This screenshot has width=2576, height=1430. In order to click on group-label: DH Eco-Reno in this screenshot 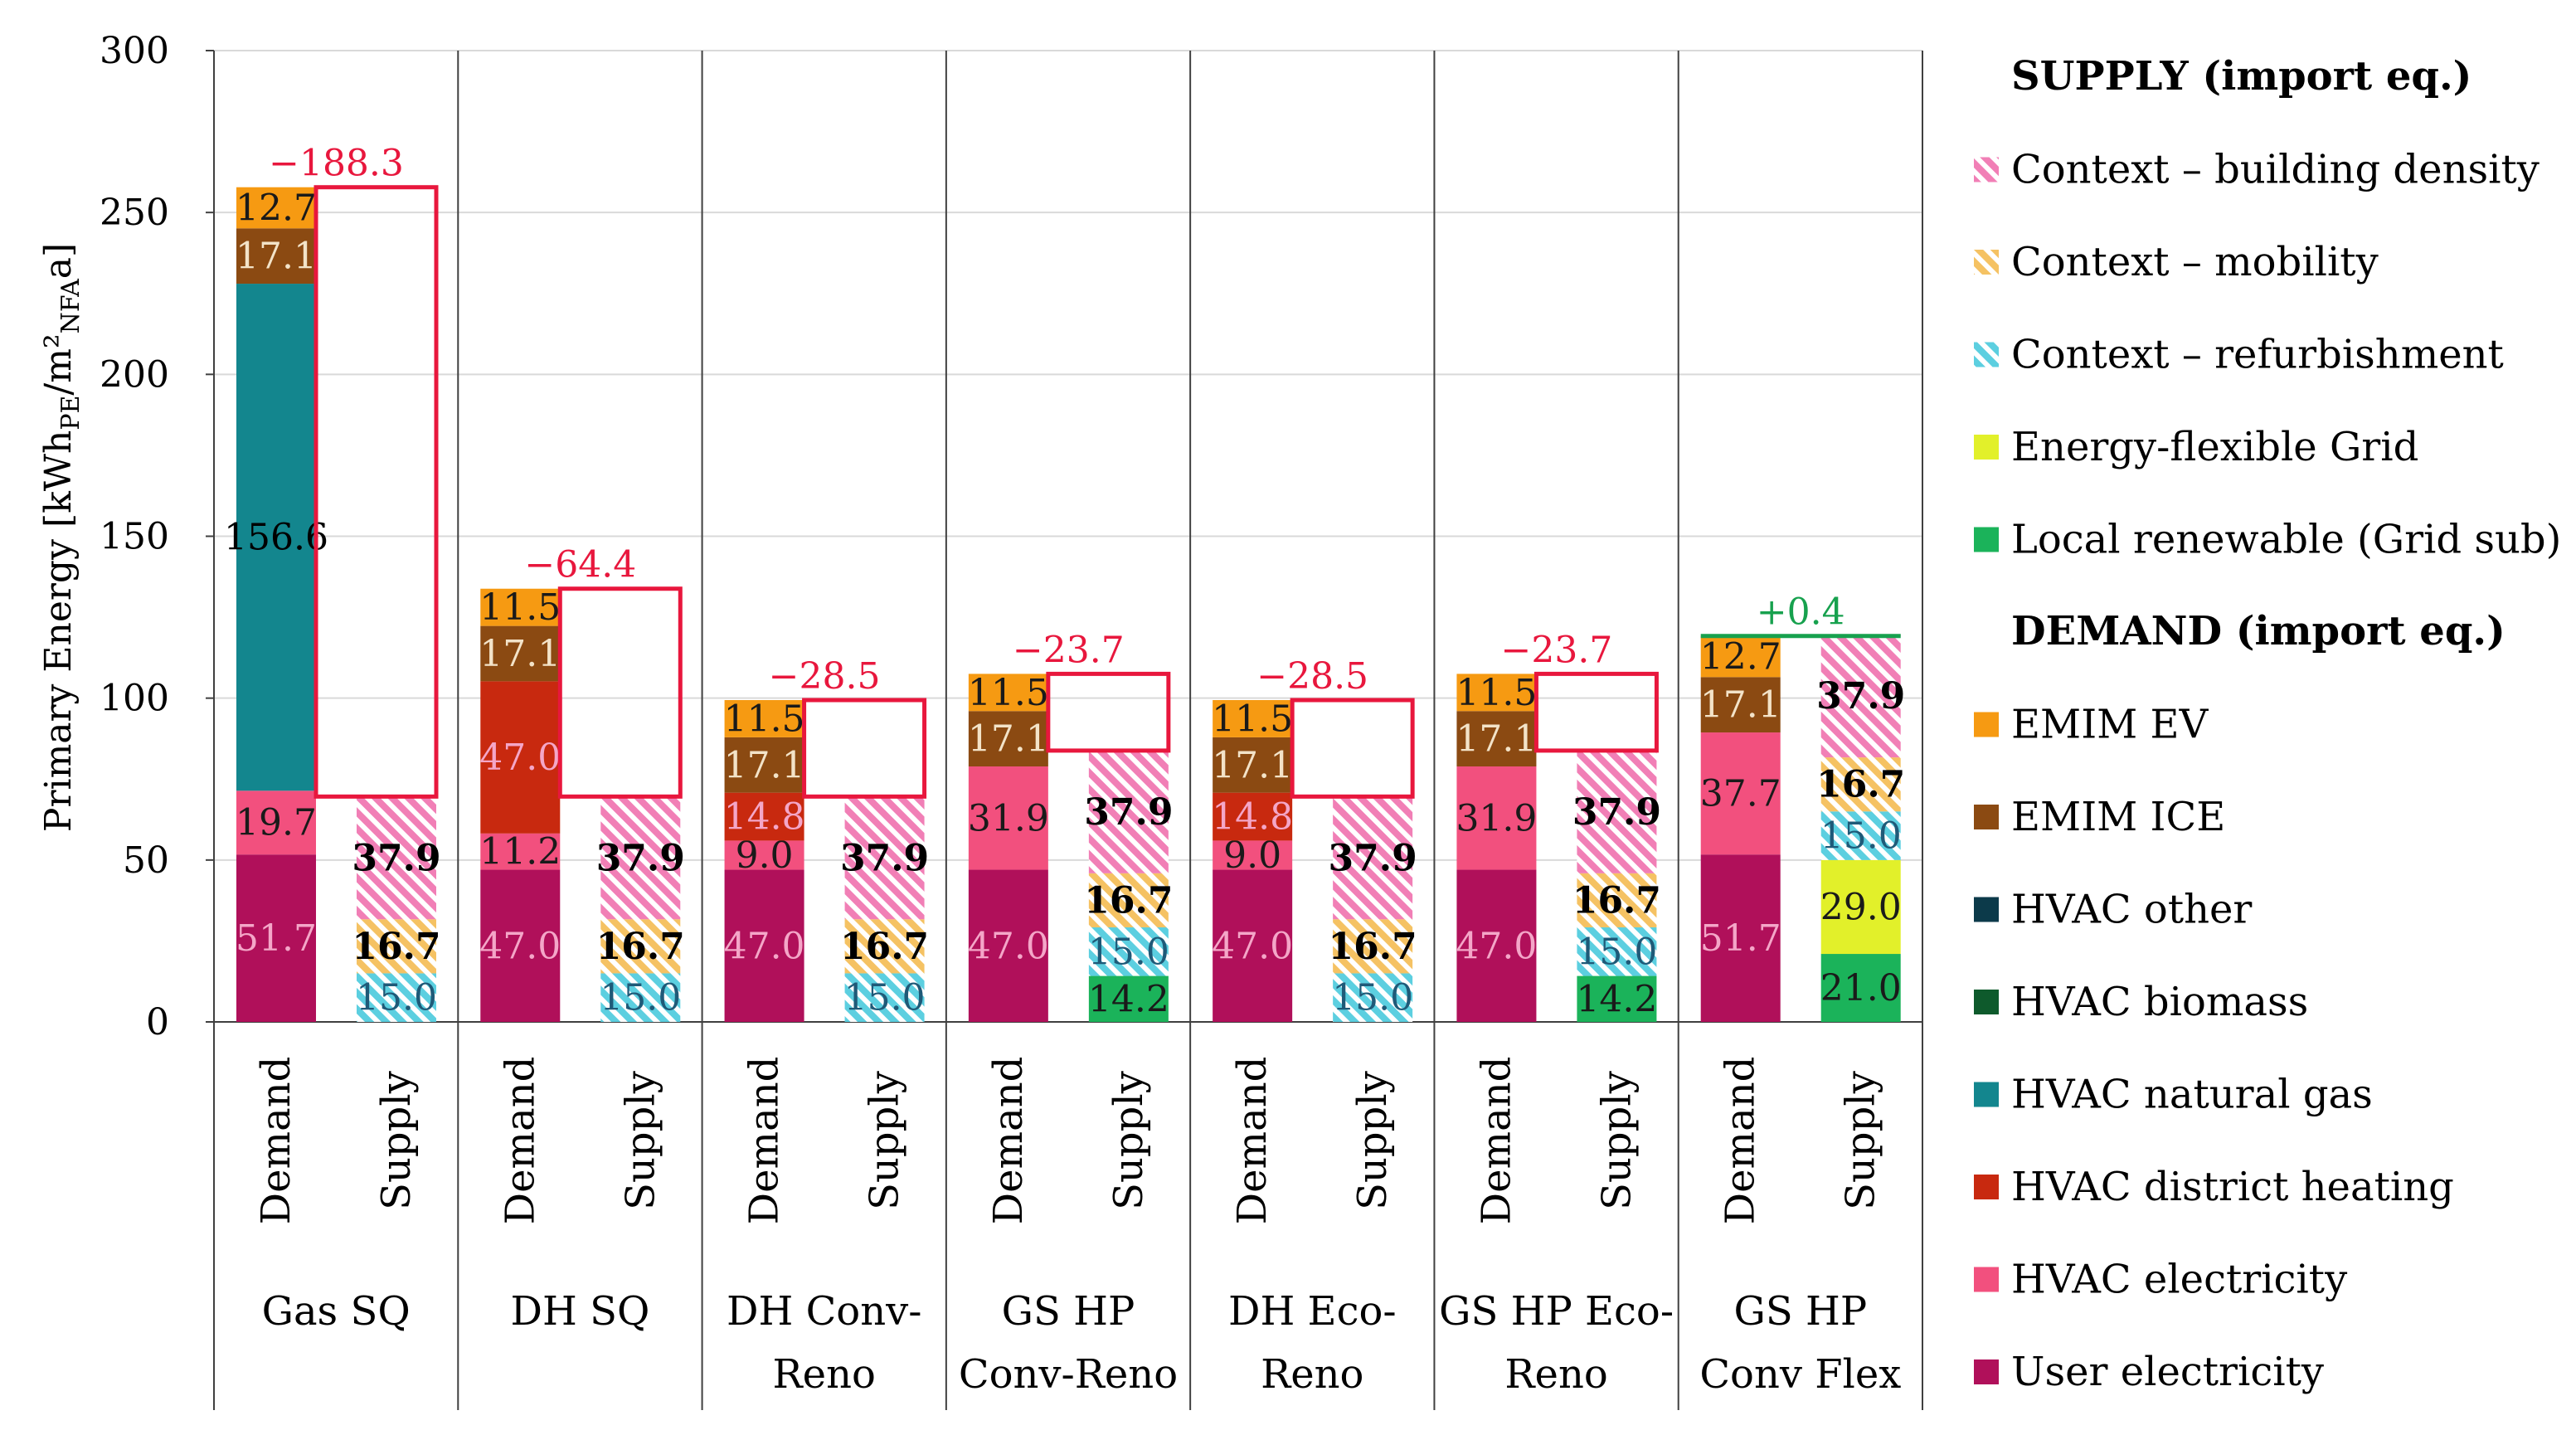, I will do `click(1312, 1343)`.